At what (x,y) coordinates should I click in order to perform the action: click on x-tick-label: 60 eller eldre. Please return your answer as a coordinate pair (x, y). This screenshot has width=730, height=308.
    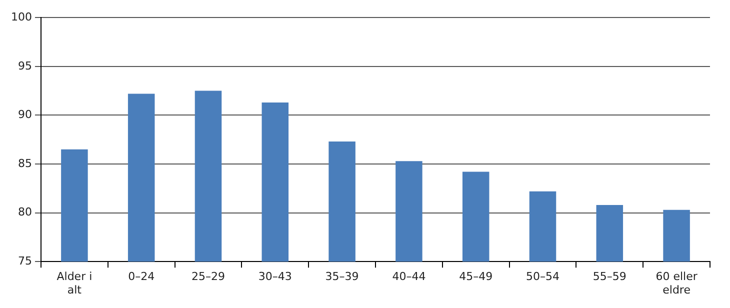
    Looking at the image, I should click on (677, 283).